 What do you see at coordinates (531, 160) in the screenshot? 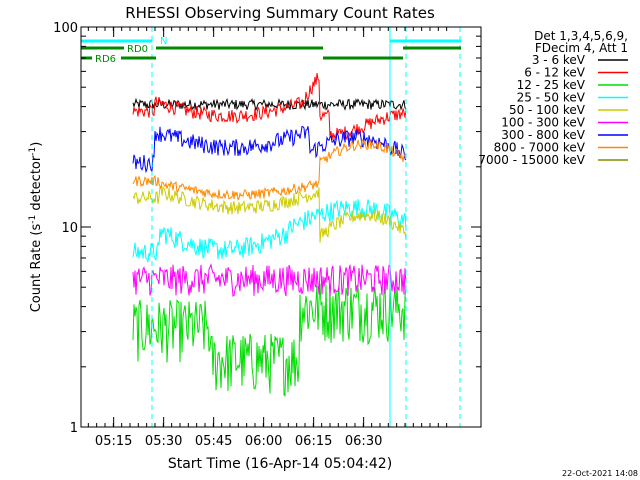
I see `legend-label-9: 7000 - 15000 keV` at bounding box center [531, 160].